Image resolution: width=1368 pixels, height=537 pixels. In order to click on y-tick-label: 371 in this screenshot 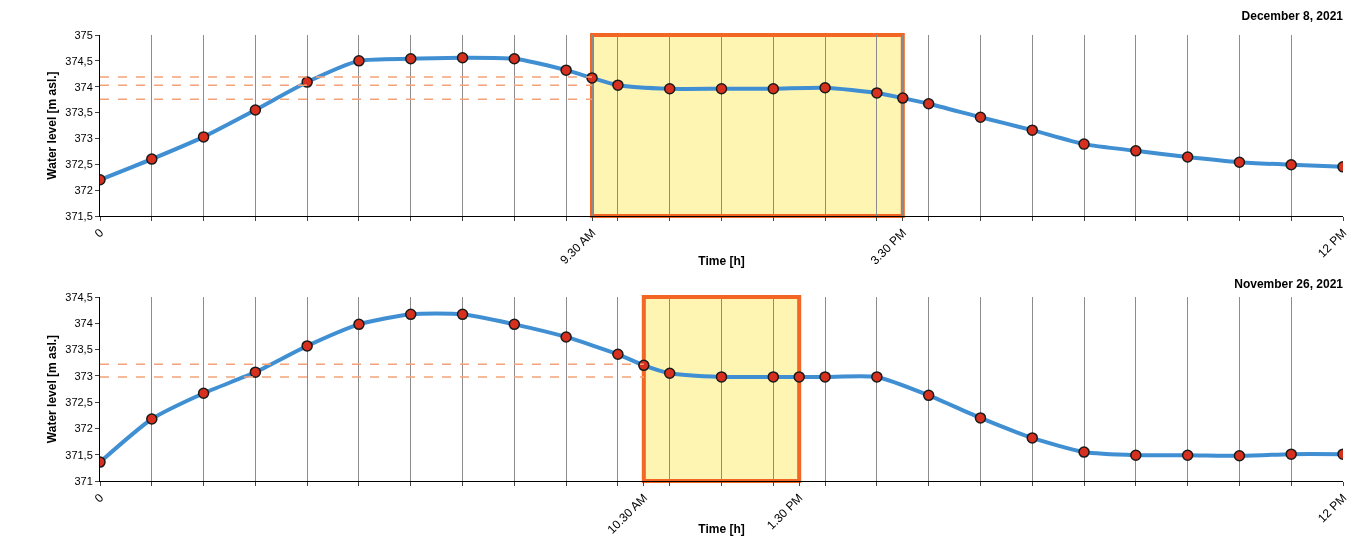, I will do `click(83, 480)`.